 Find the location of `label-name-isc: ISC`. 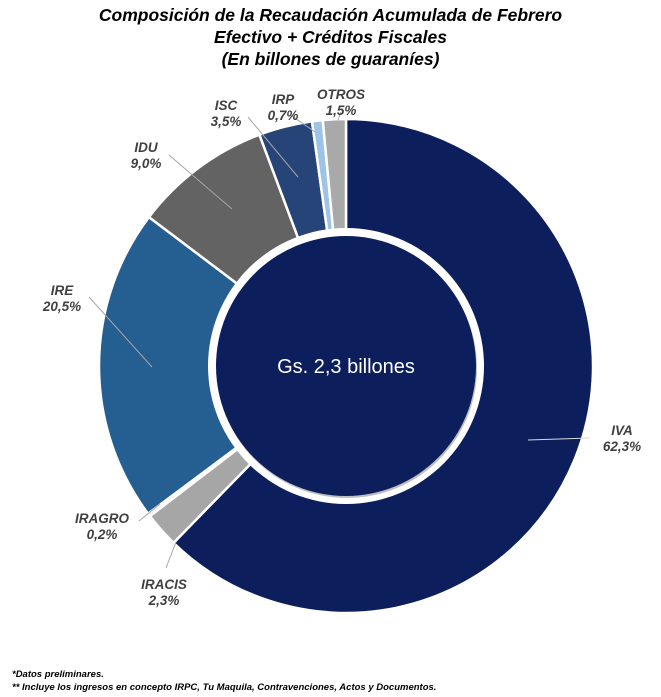

label-name-isc: ISC is located at coordinates (226, 105).